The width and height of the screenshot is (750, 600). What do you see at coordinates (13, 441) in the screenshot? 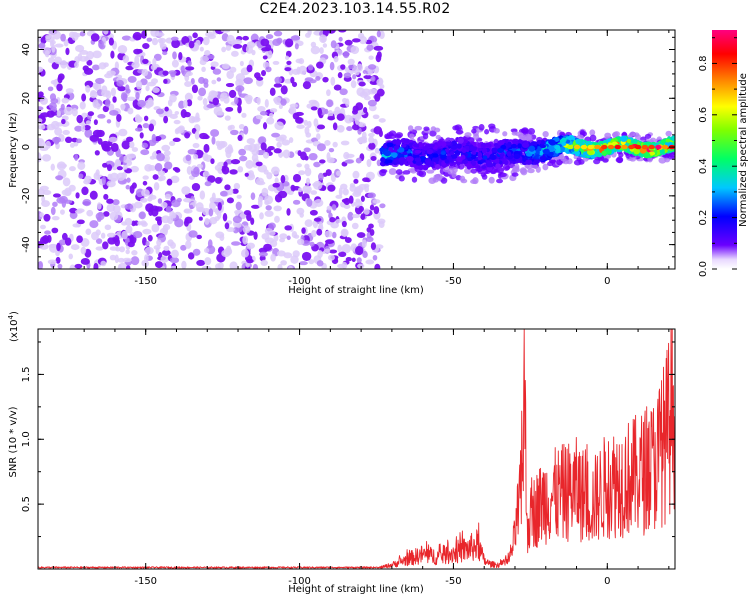
I see `snr-y-axis-label: SNR (10 * v/v)` at bounding box center [13, 441].